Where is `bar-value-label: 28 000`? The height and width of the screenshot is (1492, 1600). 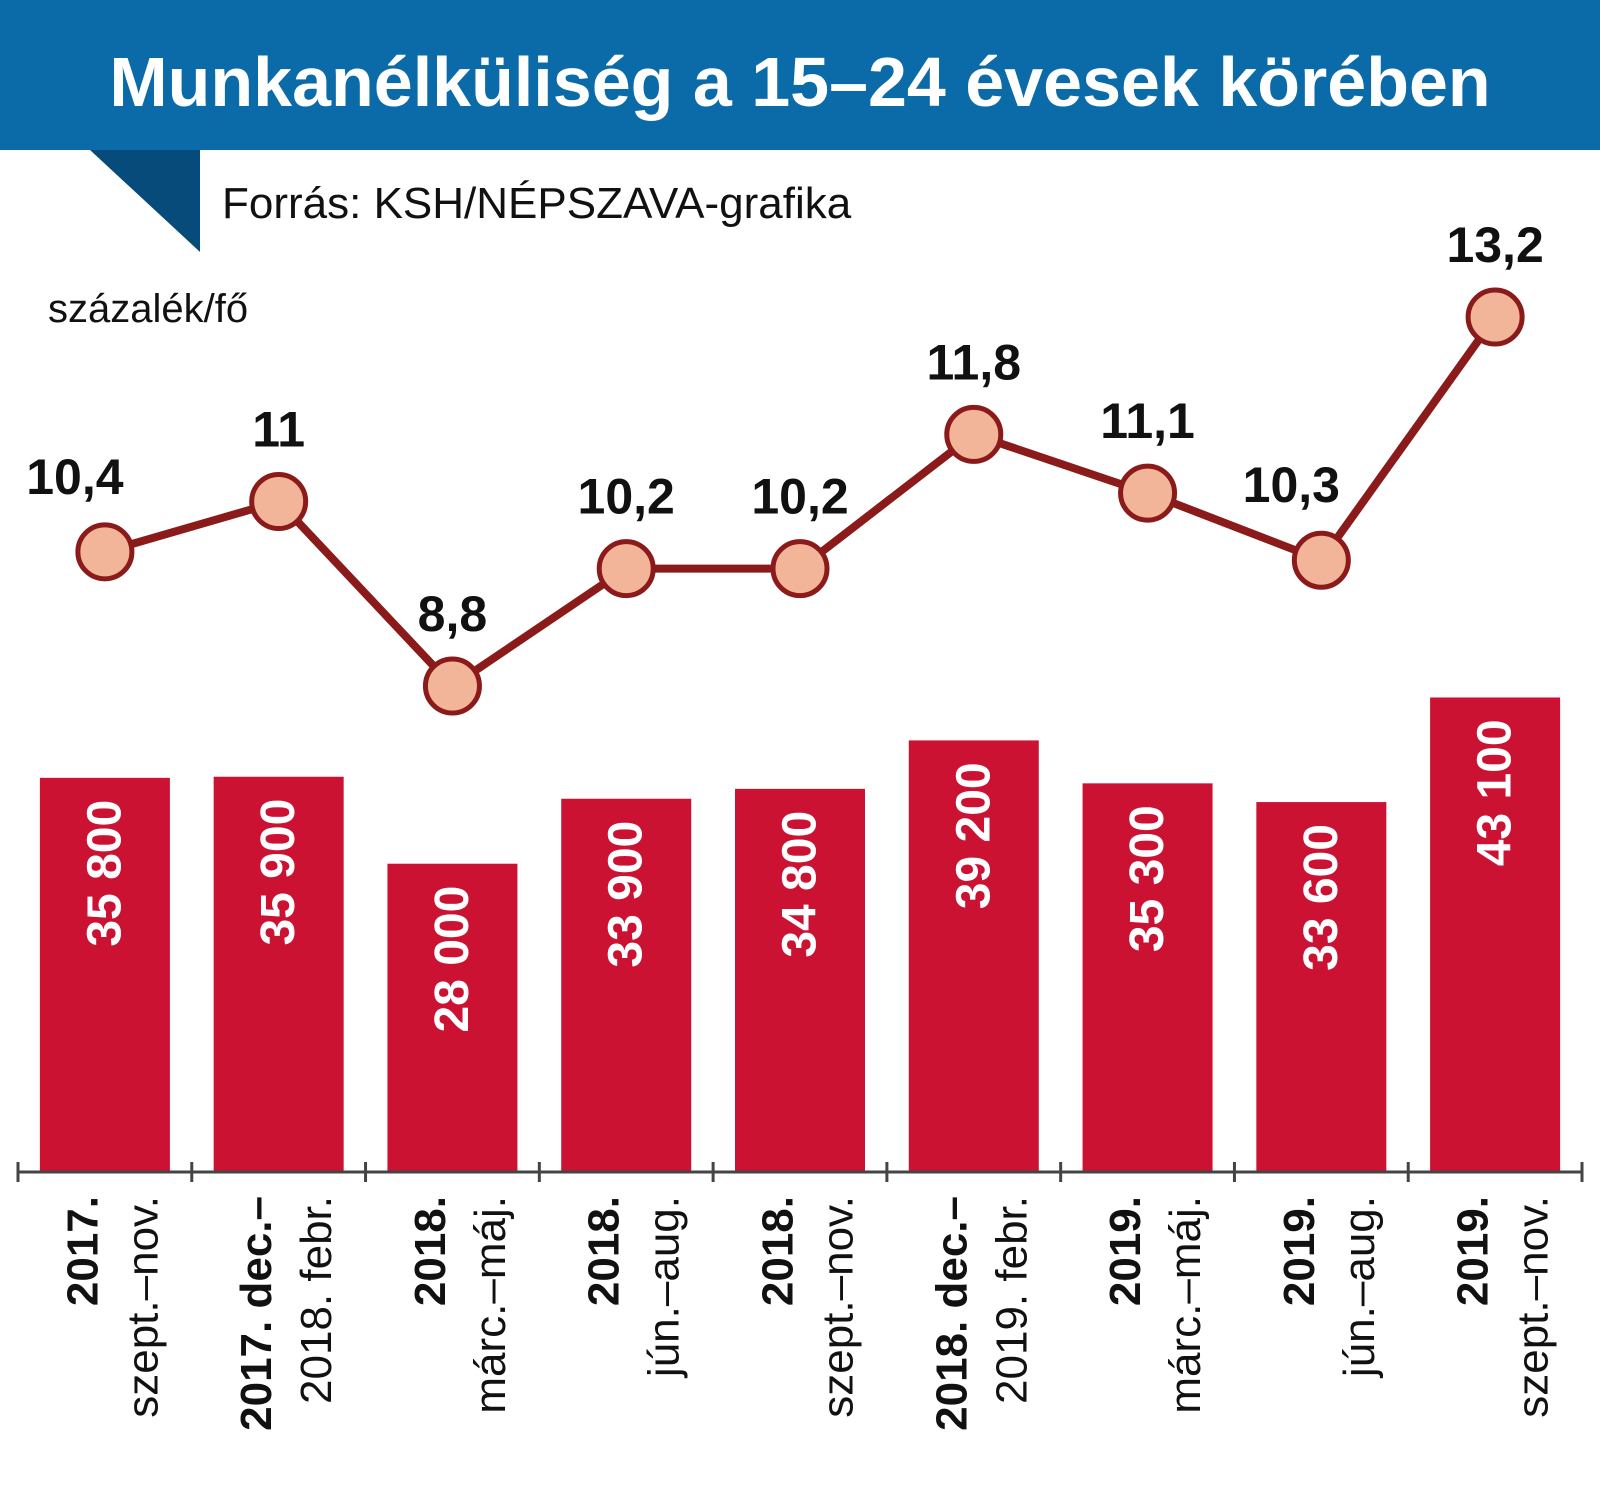 bar-value-label: 28 000 is located at coordinates (452, 959).